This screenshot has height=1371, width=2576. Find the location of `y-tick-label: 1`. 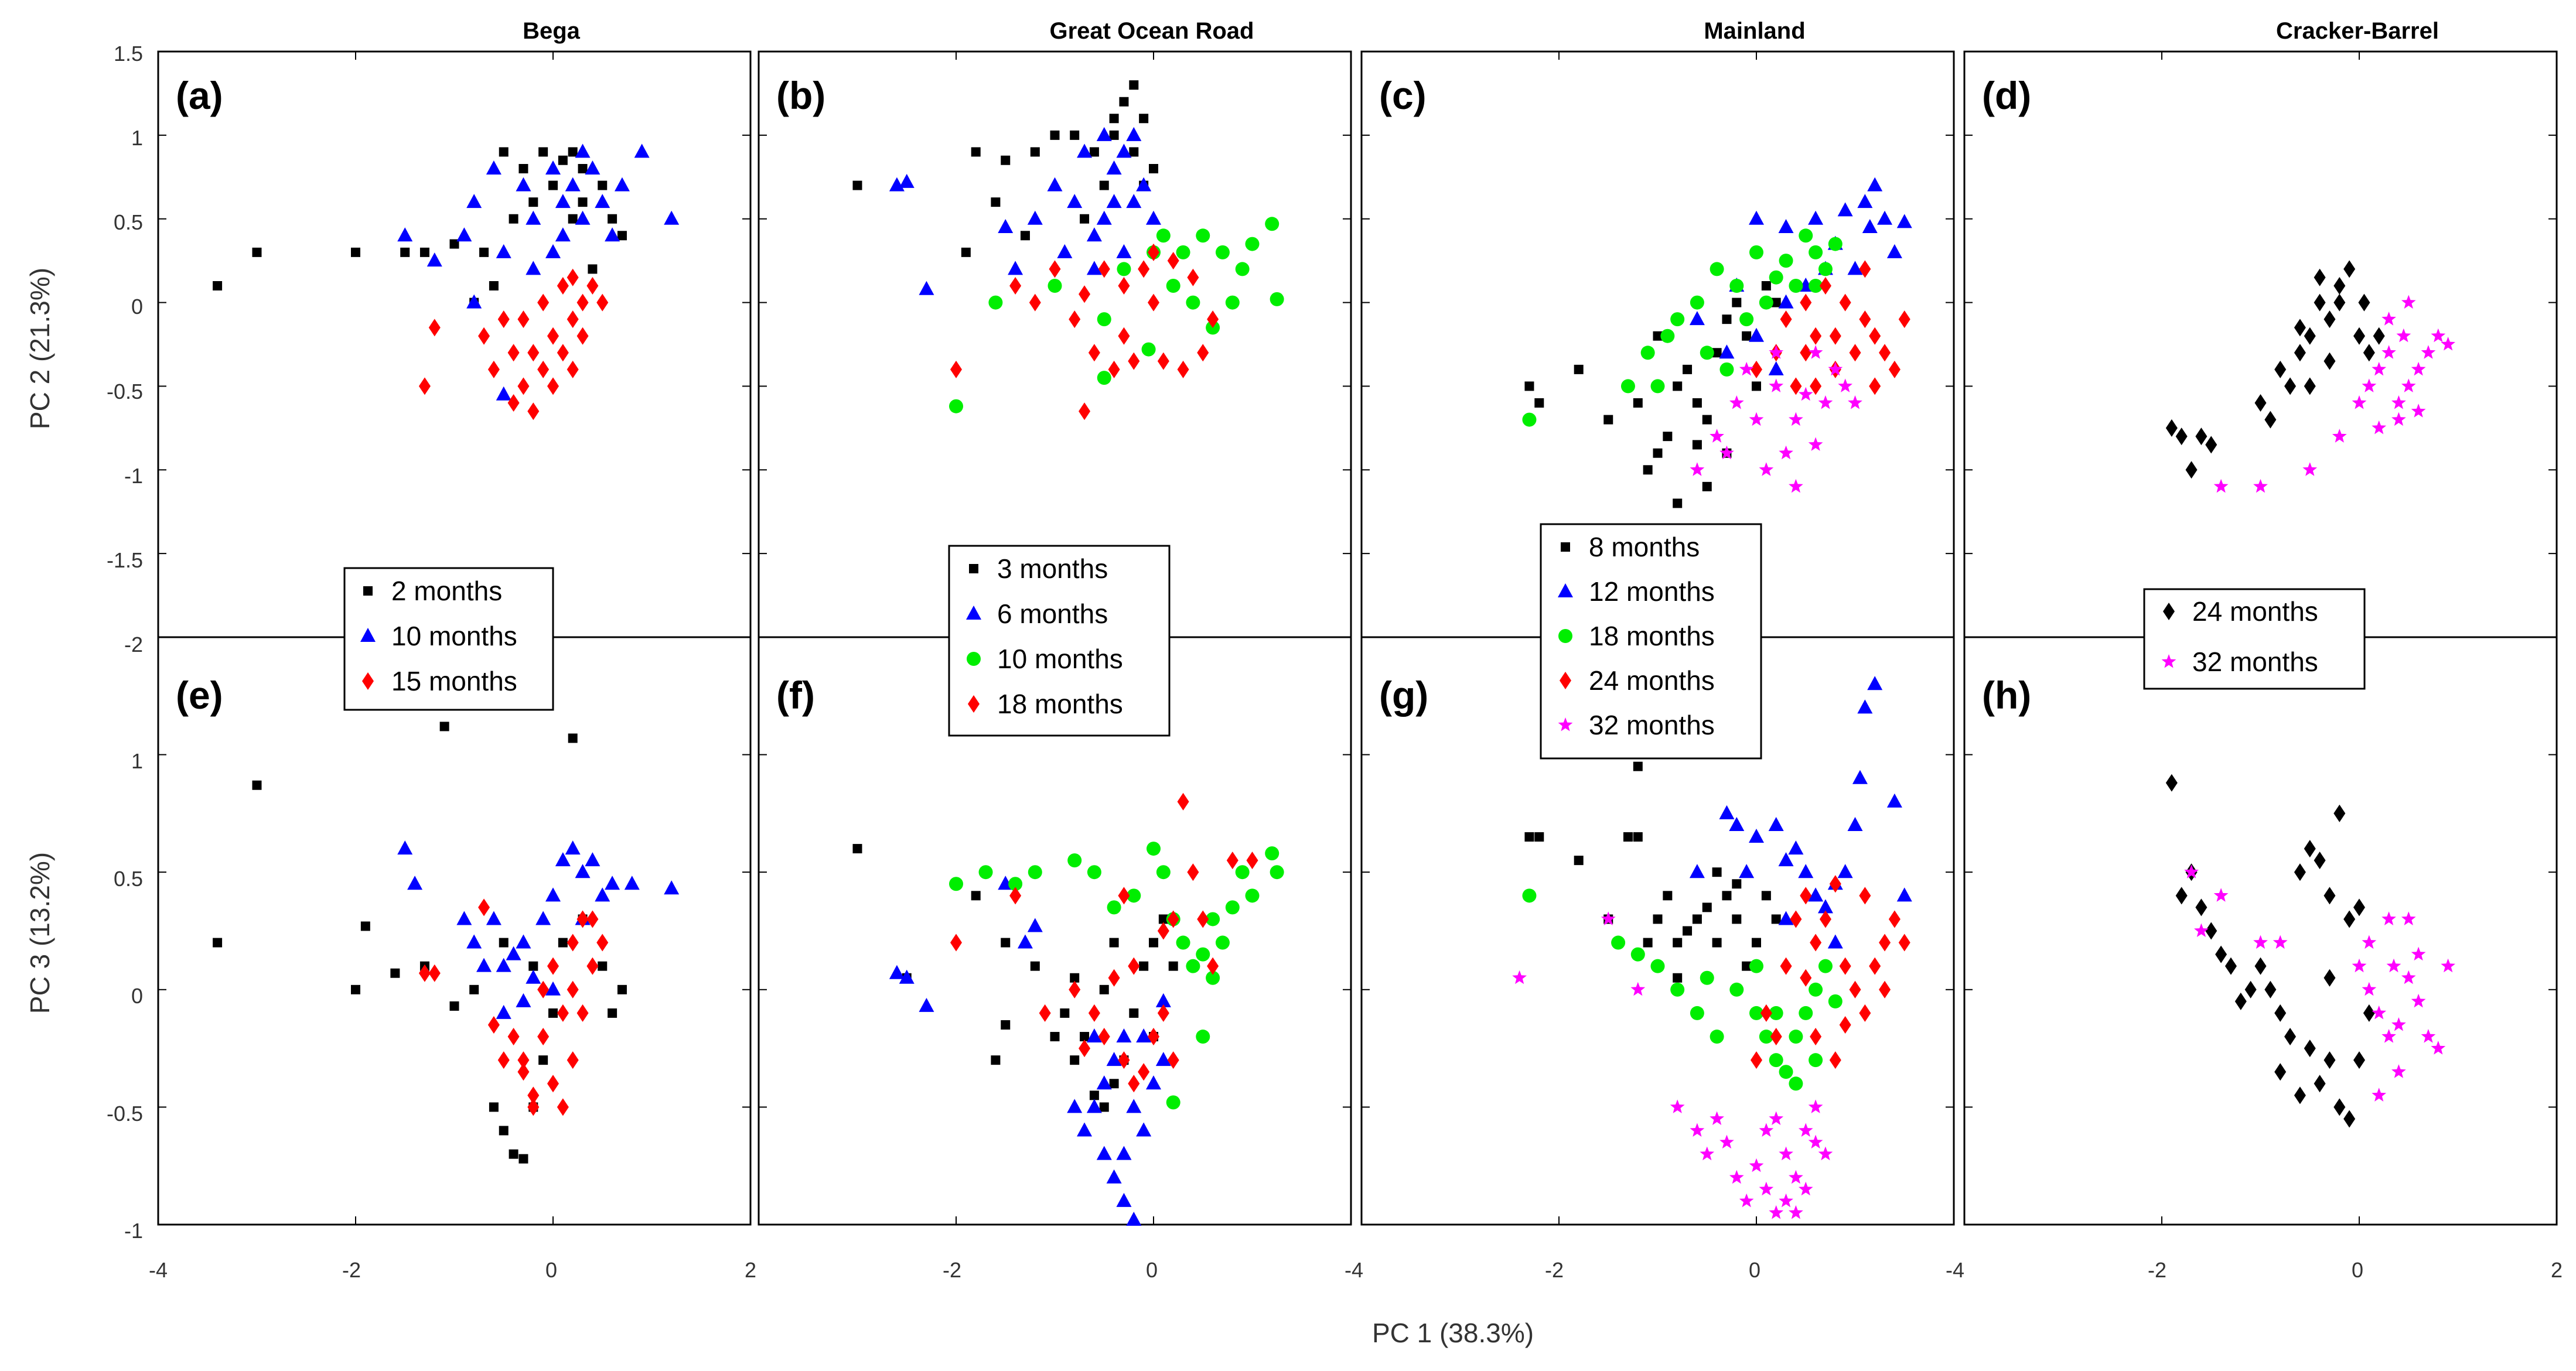

y-tick-label: 1 is located at coordinates (137, 761).